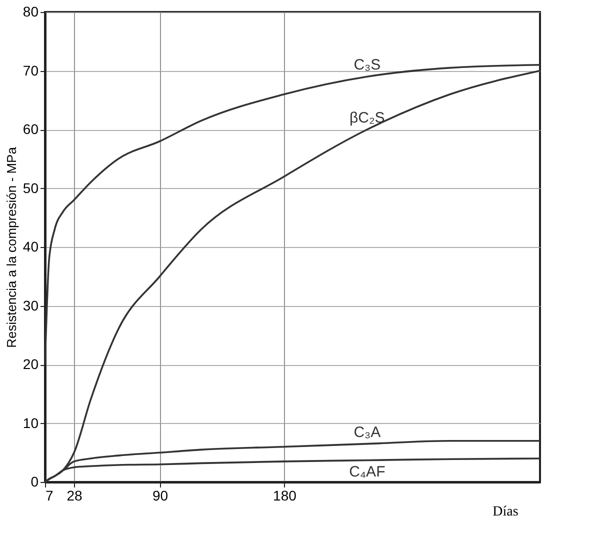 Image resolution: width=598 pixels, height=534 pixels. What do you see at coordinates (367, 65) in the screenshot?
I see `series-label: C₃S` at bounding box center [367, 65].